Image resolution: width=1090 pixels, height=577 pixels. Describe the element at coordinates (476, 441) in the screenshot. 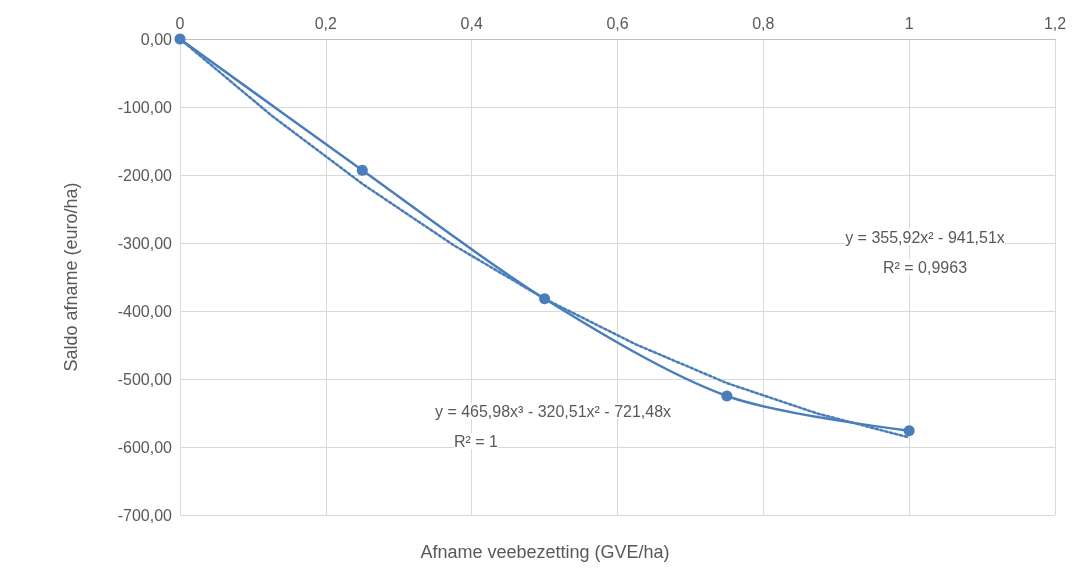

I see `annotation: R² = 1` at that location.